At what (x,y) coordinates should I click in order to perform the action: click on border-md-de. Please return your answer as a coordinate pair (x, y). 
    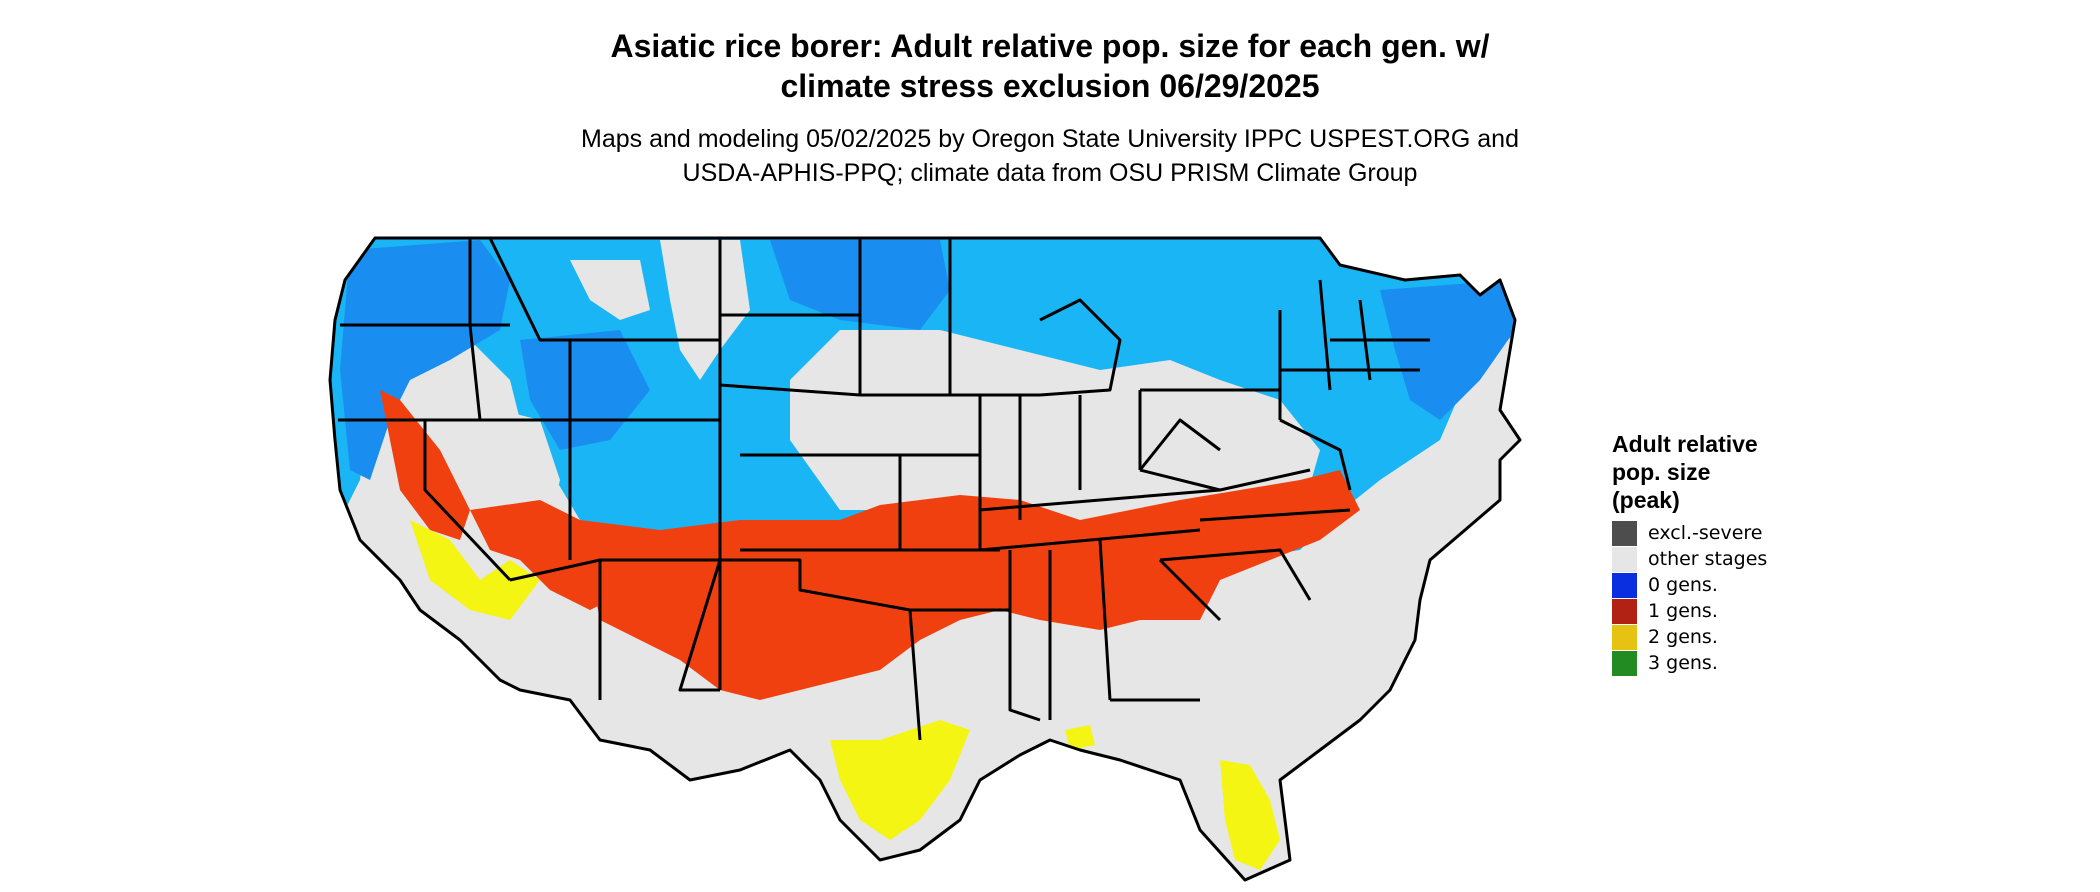
    Looking at the image, I should click on (1315, 454).